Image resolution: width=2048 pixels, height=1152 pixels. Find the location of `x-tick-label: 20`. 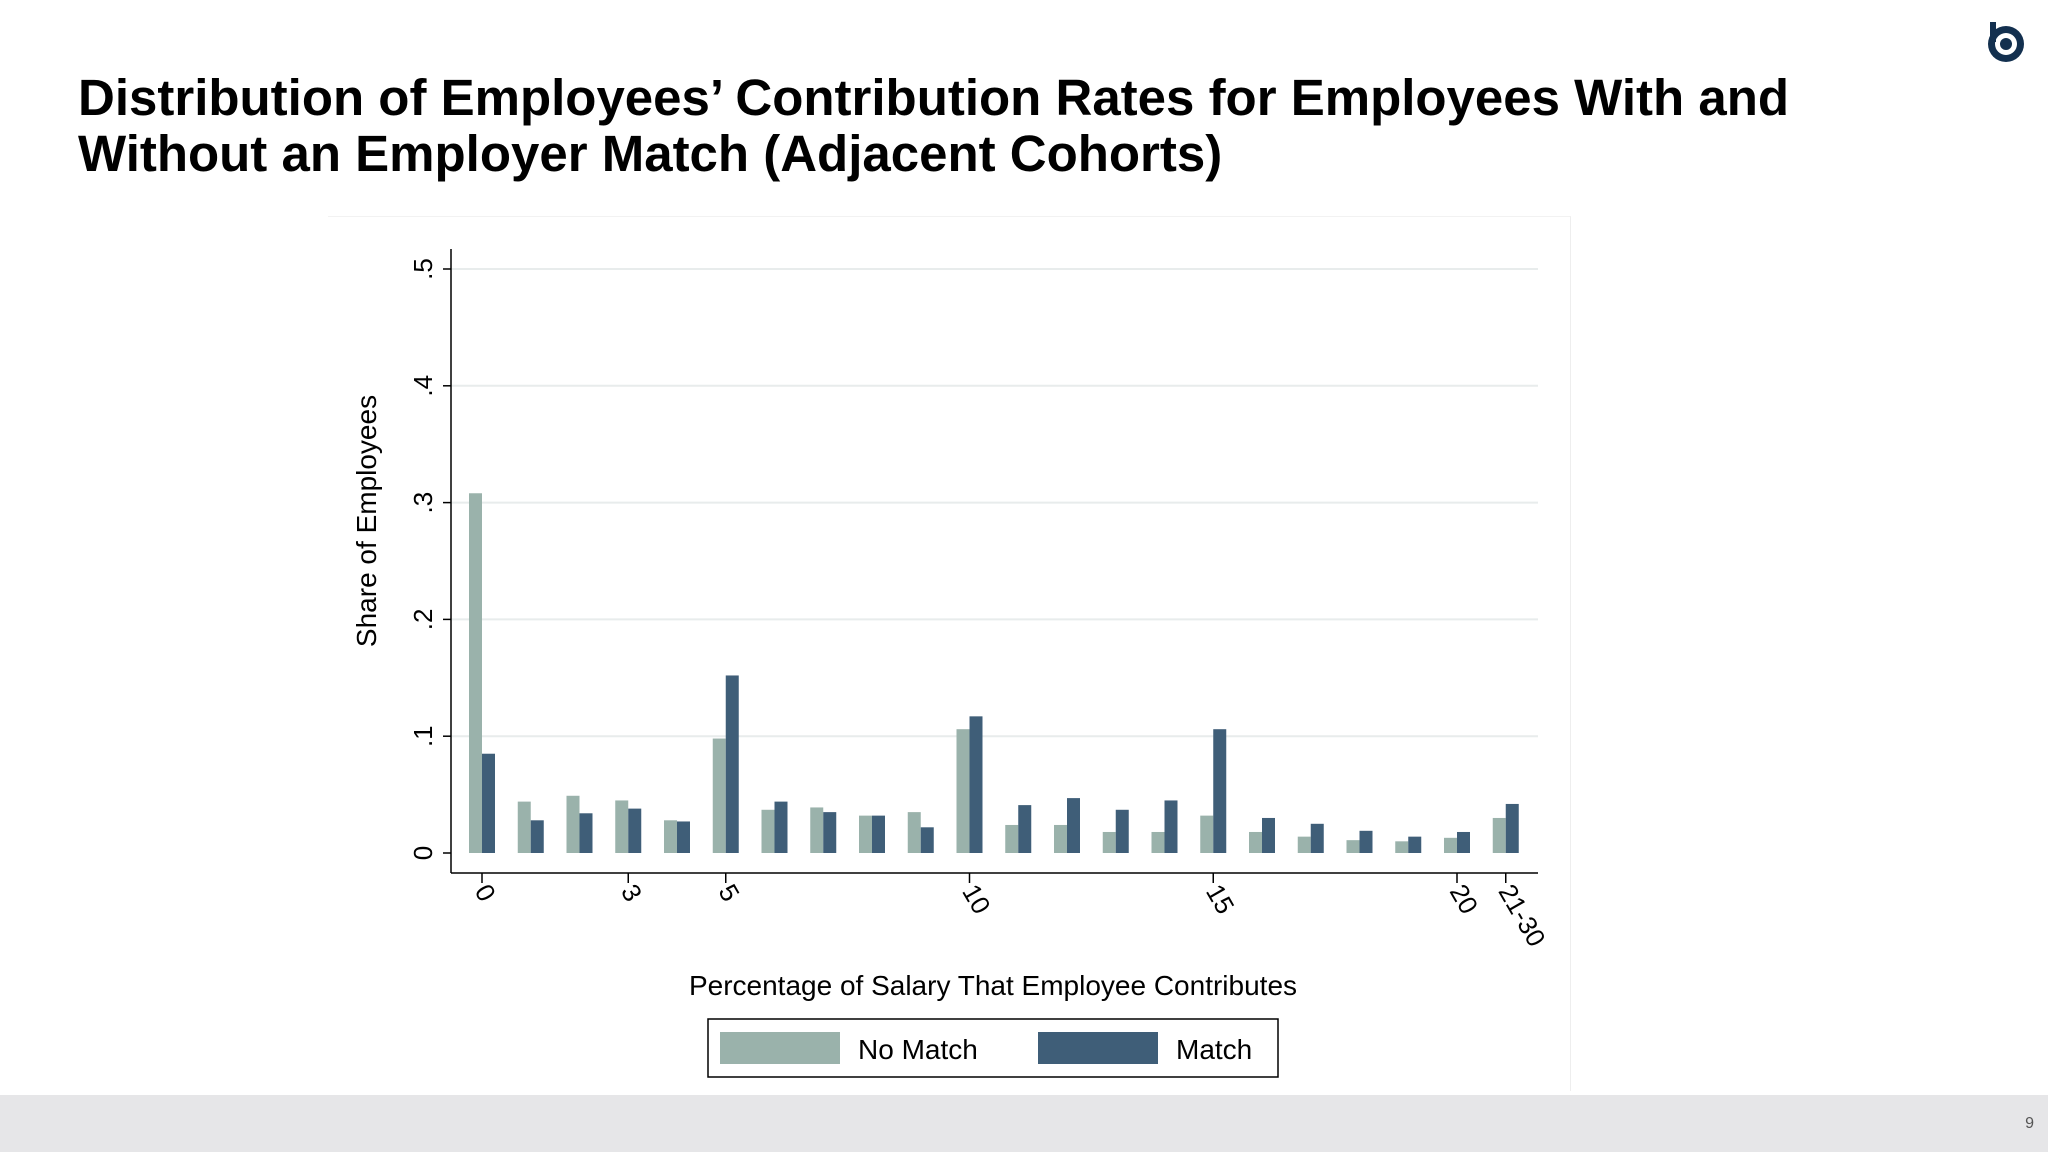

x-tick-label: 20 is located at coordinates (1464, 899).